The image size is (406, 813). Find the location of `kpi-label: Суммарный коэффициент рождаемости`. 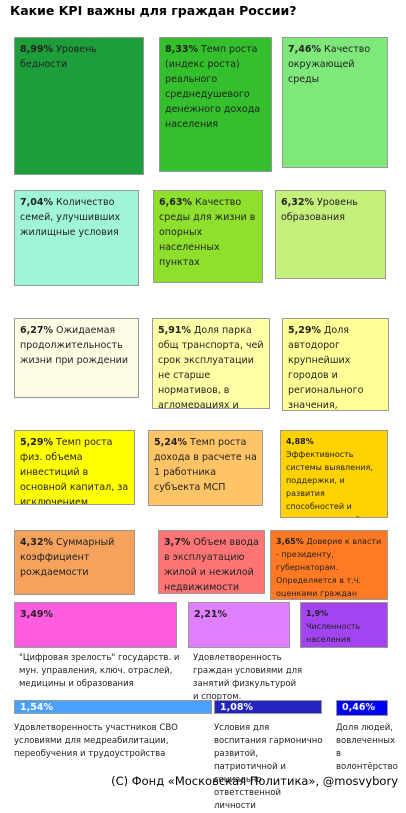

kpi-label: Суммарный коэффициент рождаемости is located at coordinates (67, 557).